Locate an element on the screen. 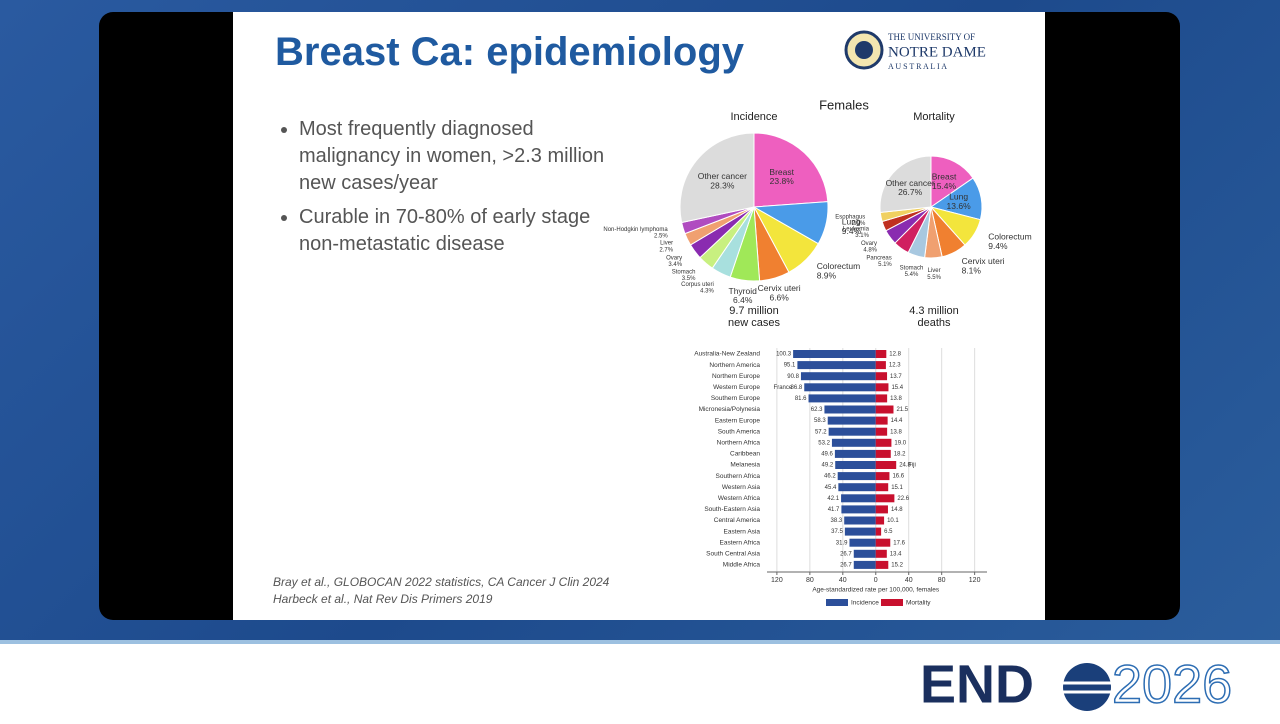  logo-crest-inner is located at coordinates (864, 50).